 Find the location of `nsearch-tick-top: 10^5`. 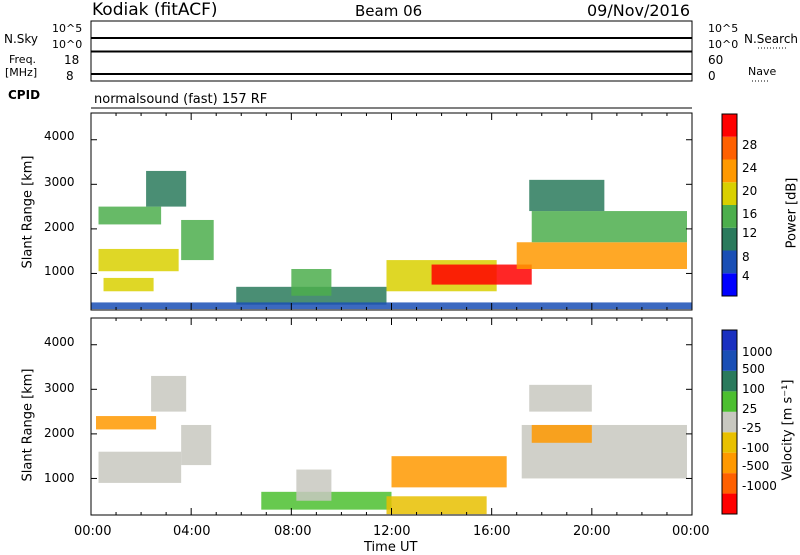

nsearch-tick-top: 10^5 is located at coordinates (723, 28).